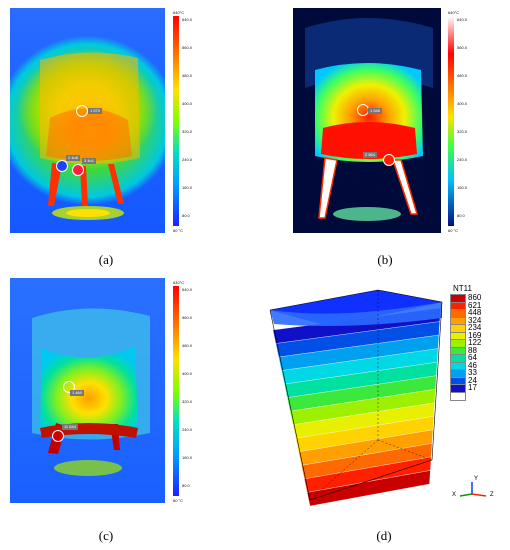  What do you see at coordinates (480, 348) in the screenshot?
I see `contour-legend: 860 621 448 324 234 169 122 88 64 46 33 24 17` at bounding box center [480, 348].